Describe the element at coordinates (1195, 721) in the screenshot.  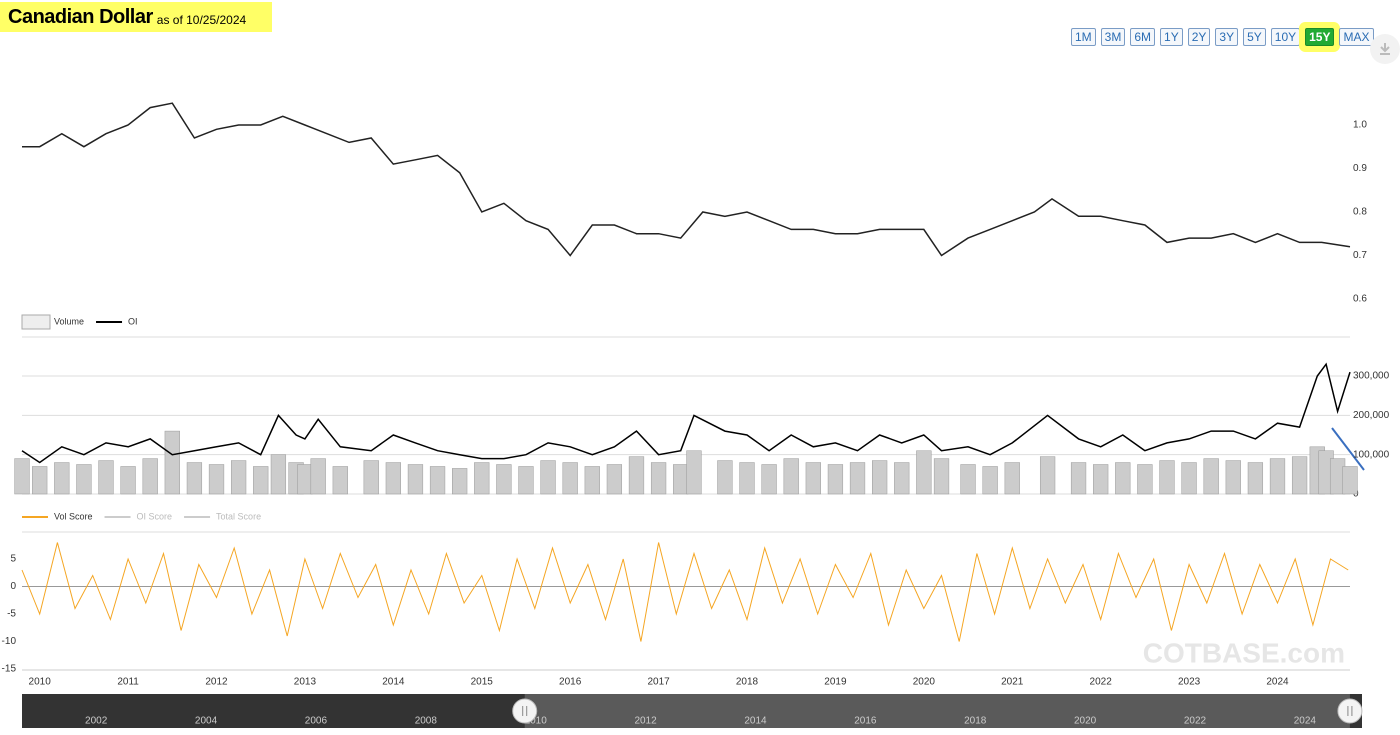
I see `navigator-label: 2022` at that location.